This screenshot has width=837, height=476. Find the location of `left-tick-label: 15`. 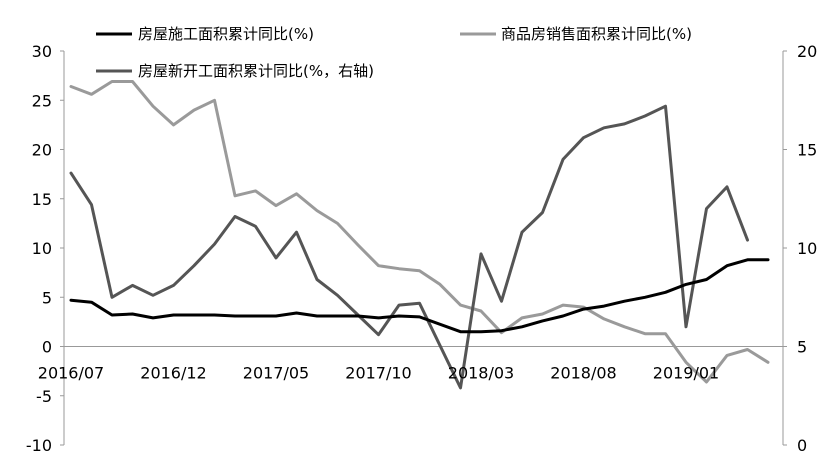

left-tick-label: 15 is located at coordinates (42, 199).